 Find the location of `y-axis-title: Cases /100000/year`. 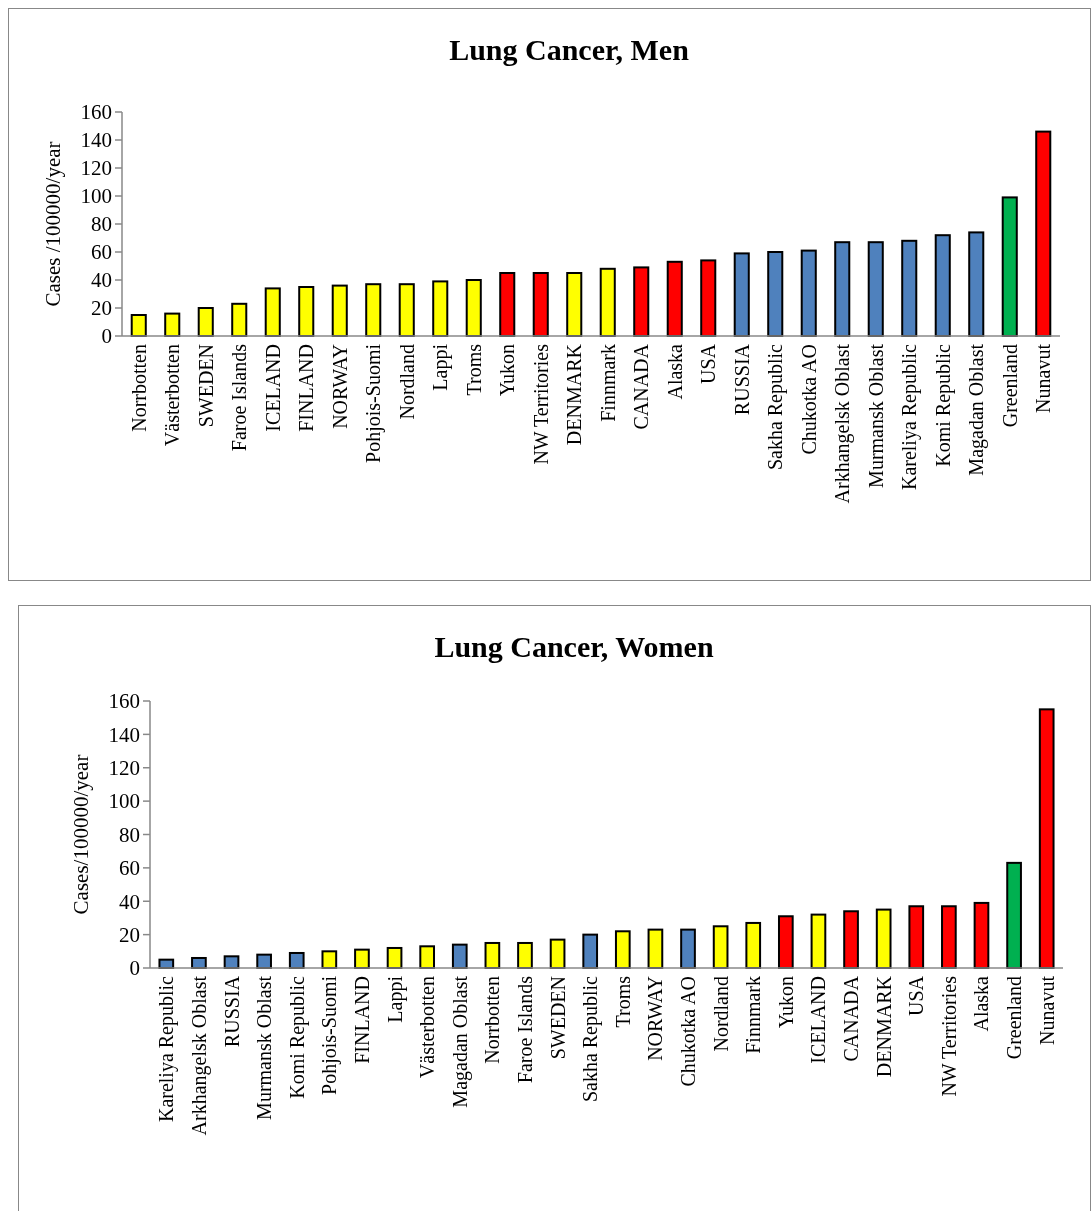

y-axis-title: Cases /100000/year is located at coordinates (53, 224).